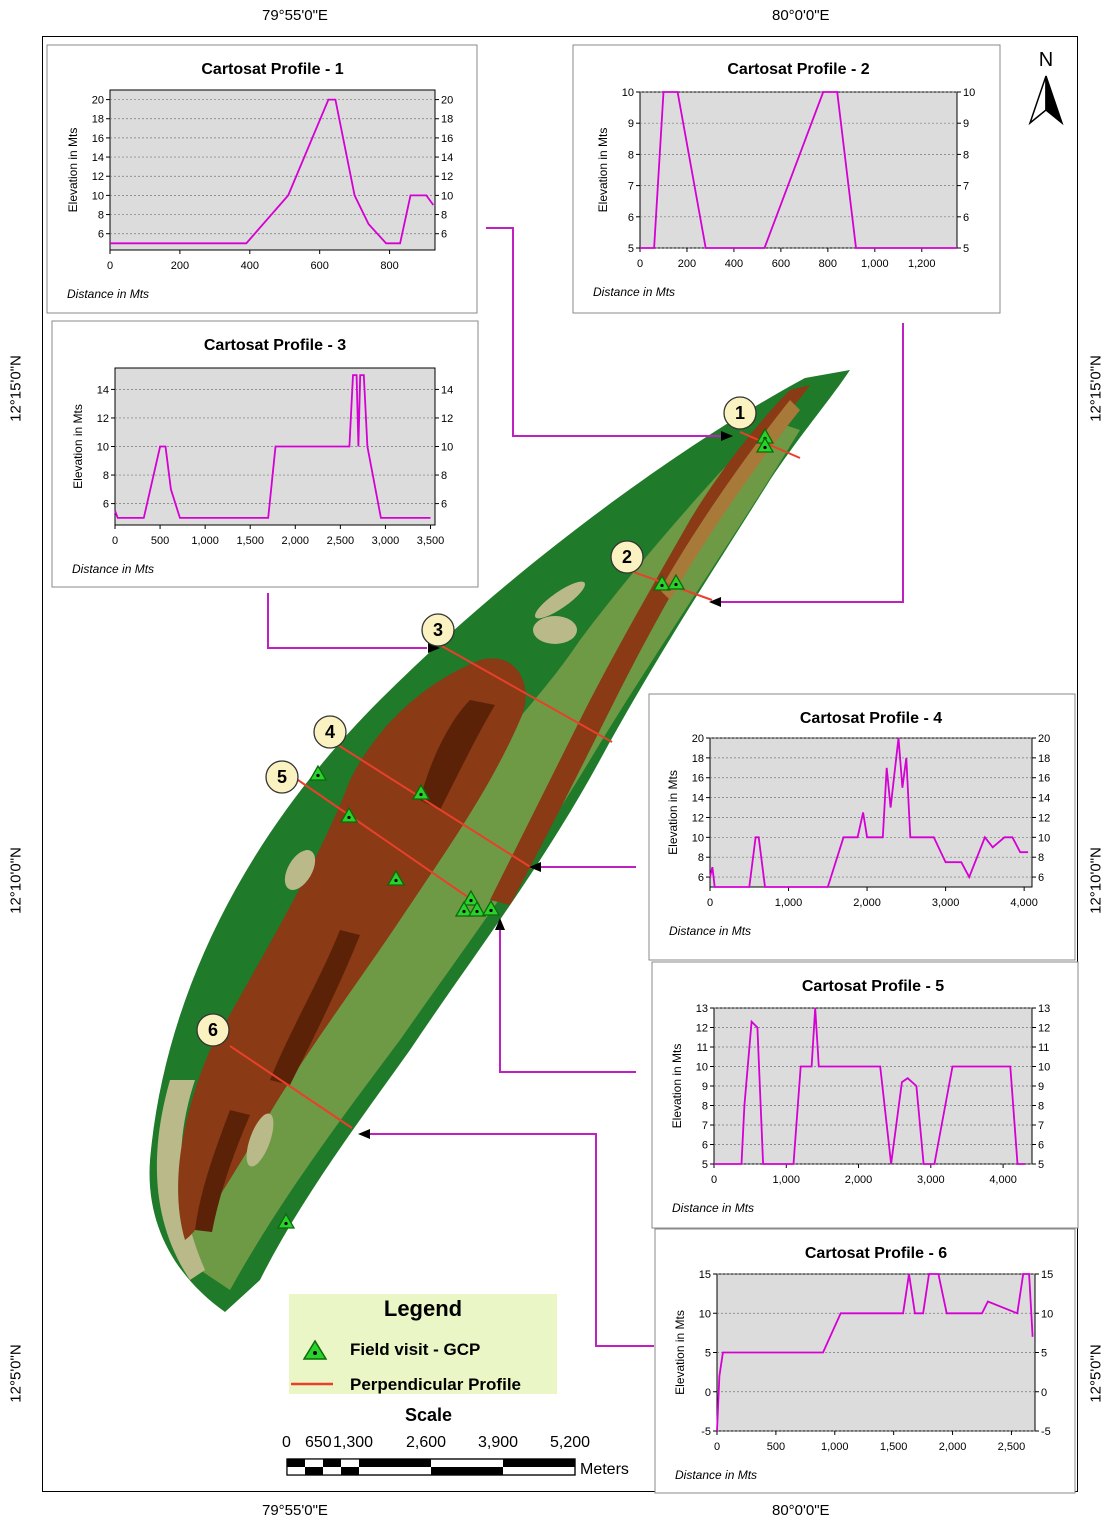 The image size is (1109, 1526). What do you see at coordinates (295, 1510) in the screenshot?
I see `coord-bottom-left: 79°55'0"E` at bounding box center [295, 1510].